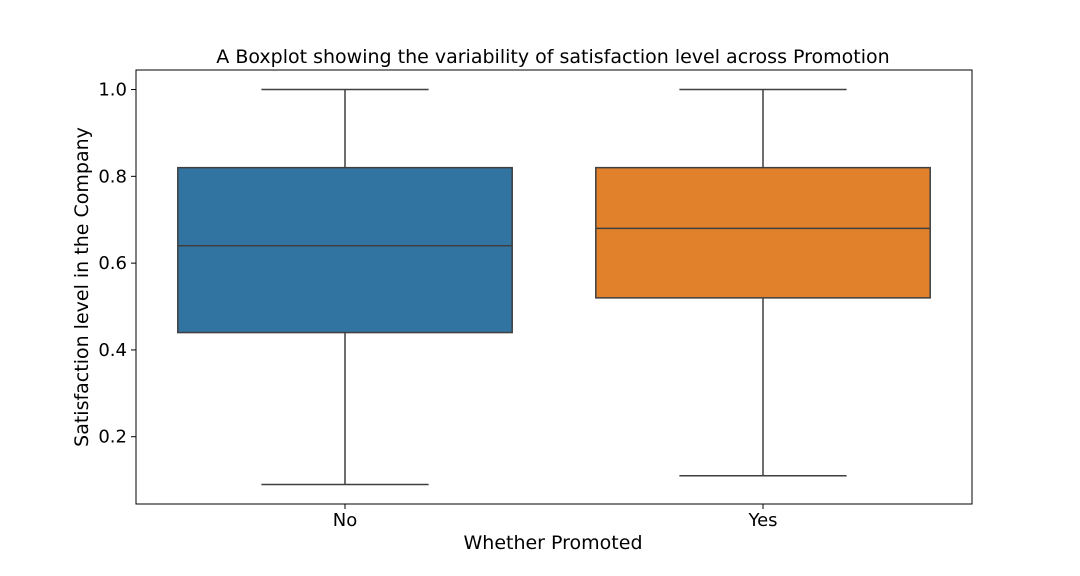 The width and height of the screenshot is (1080, 576). I want to click on y-tick-label-1.0: 1.0, so click(112, 90).